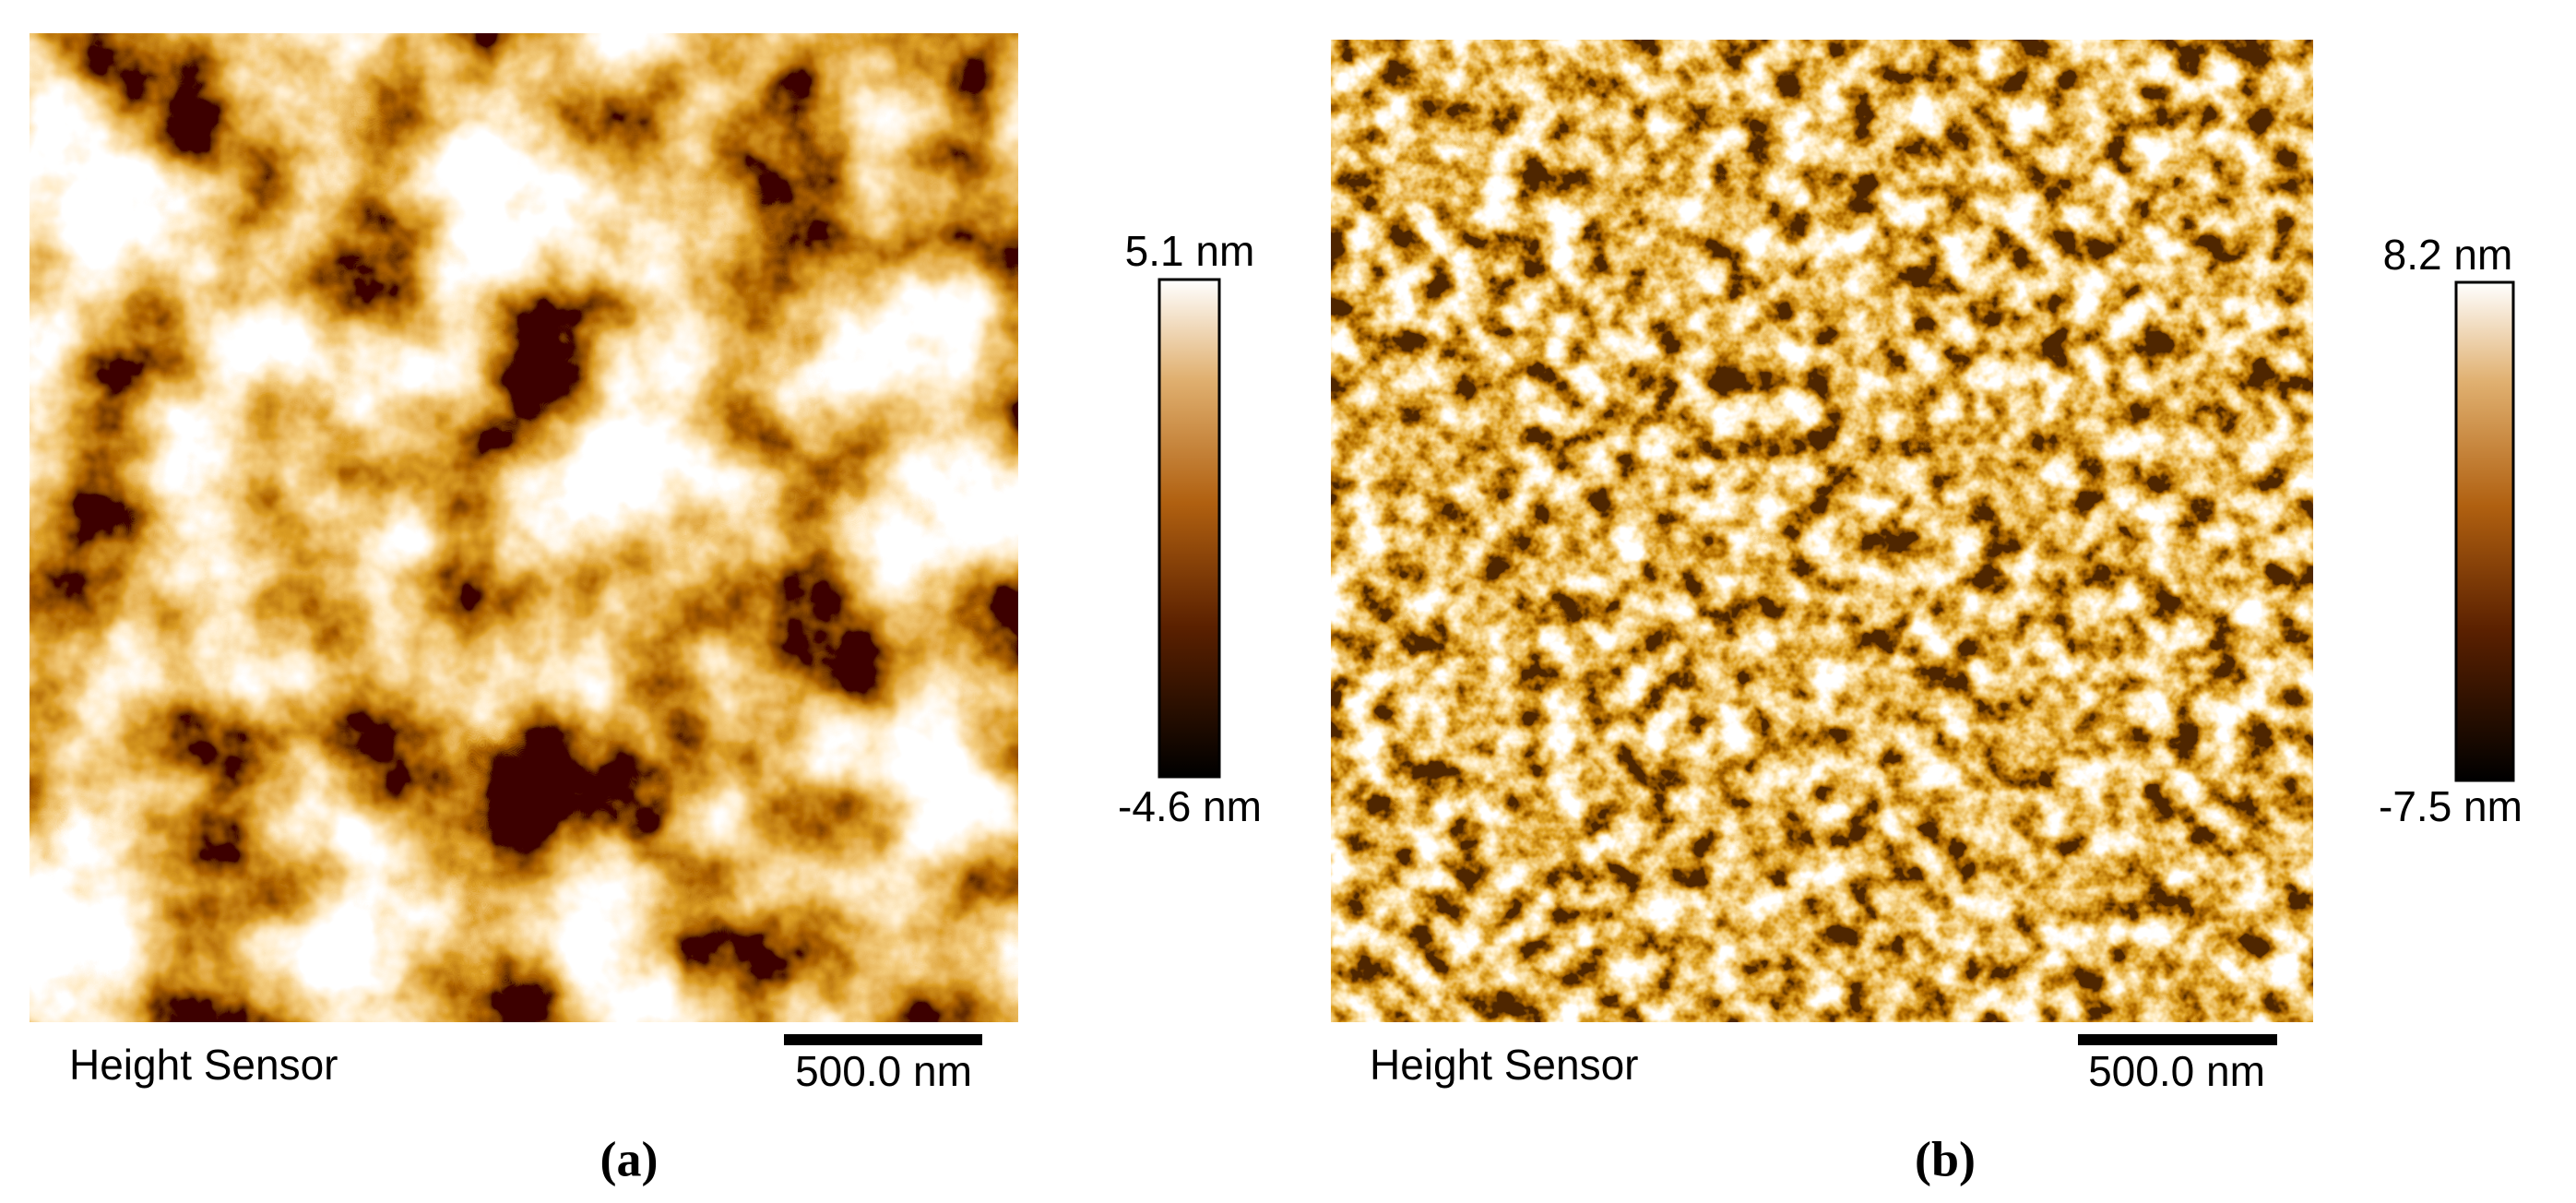  What do you see at coordinates (629, 1158) in the screenshot?
I see `caption: (a)` at bounding box center [629, 1158].